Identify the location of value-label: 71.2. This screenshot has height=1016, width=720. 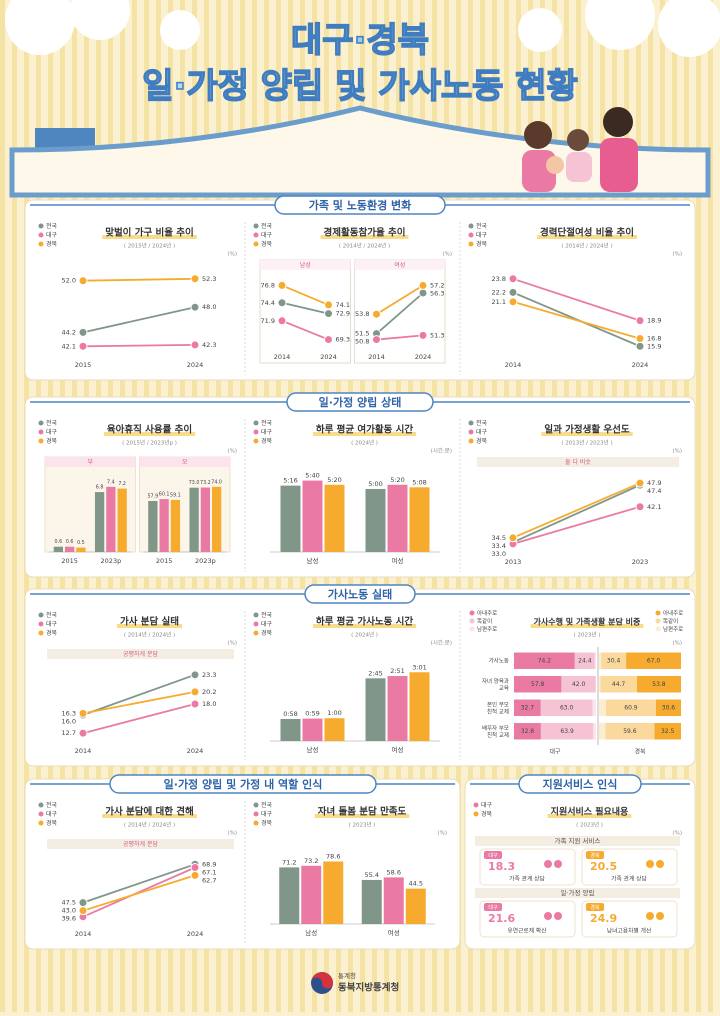
(289, 862).